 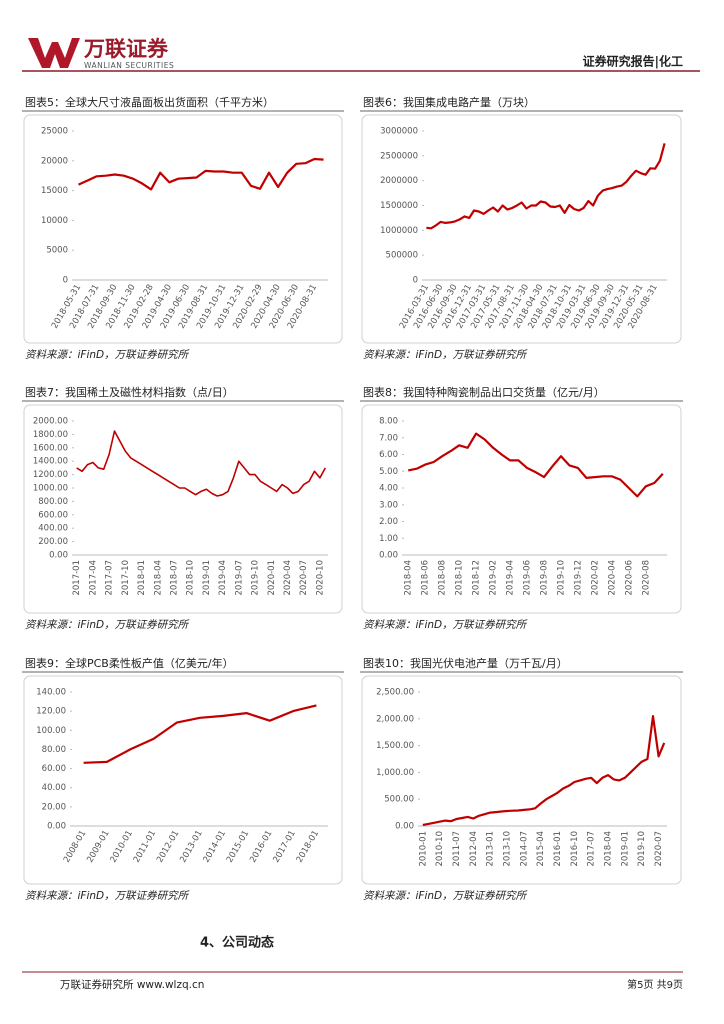 I want to click on y-tick-label: 20.00, so click(x=54, y=807).